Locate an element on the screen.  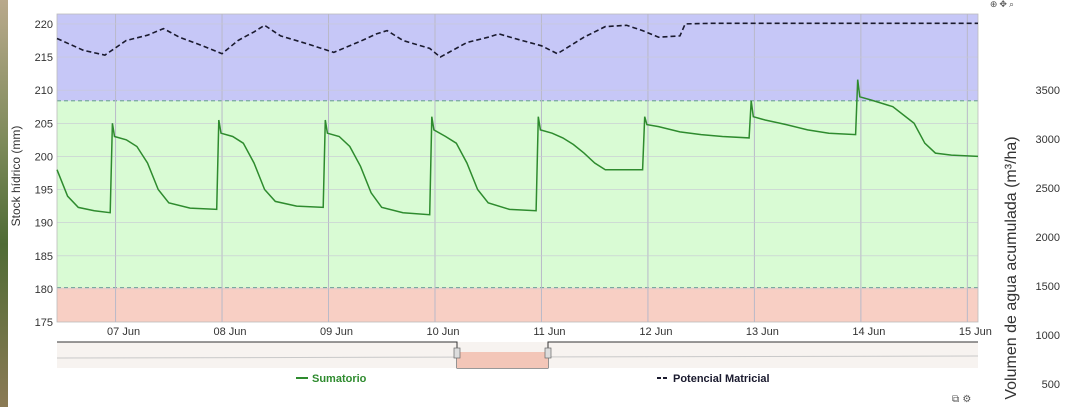
y-left-tick-label: 195 is located at coordinates (44, 191).